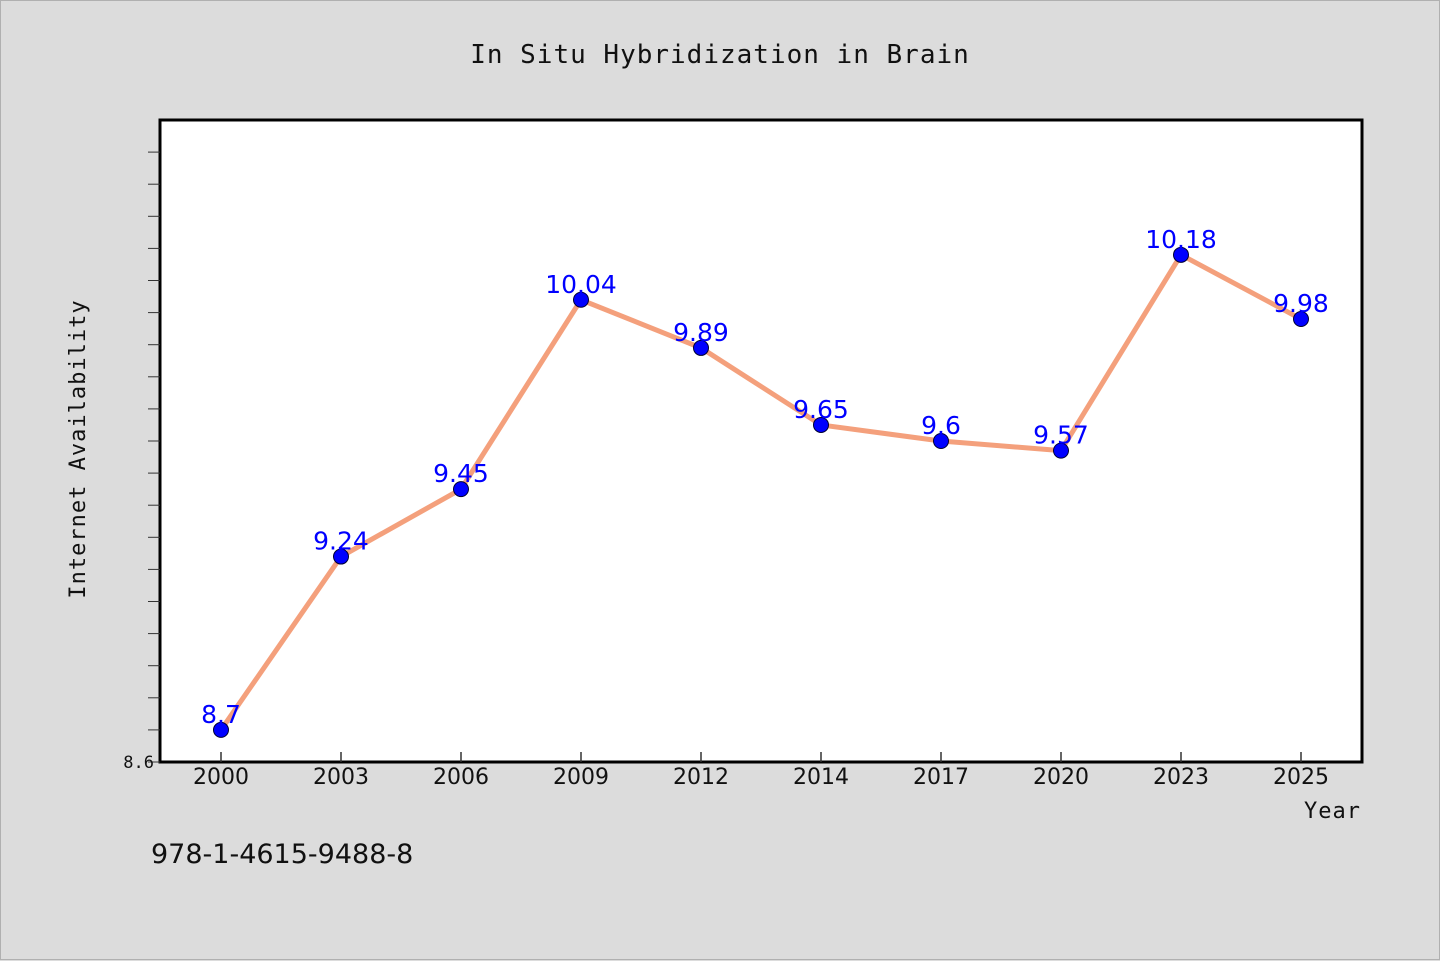  What do you see at coordinates (941, 425) in the screenshot?
I see `data-label: 9.6` at bounding box center [941, 425].